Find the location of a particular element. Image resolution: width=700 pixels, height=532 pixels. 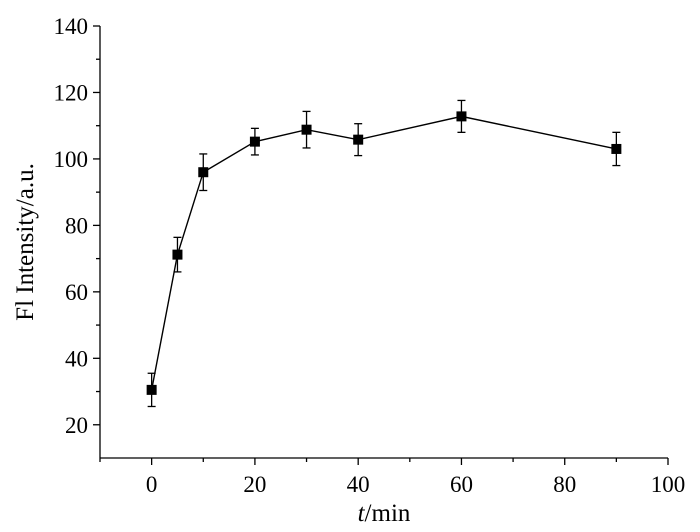

x-axis-title: t/min is located at coordinates (384, 513).